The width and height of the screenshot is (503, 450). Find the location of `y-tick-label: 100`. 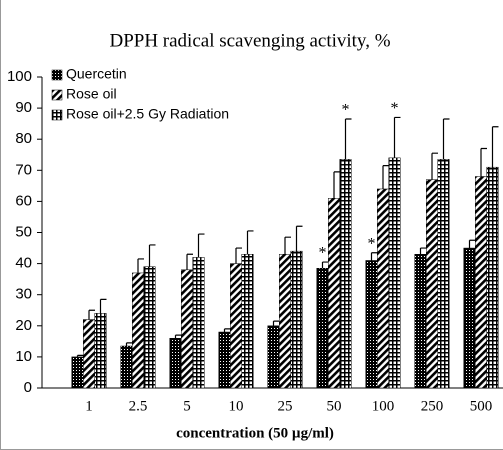

y-tick-label: 100 is located at coordinates (19, 76).